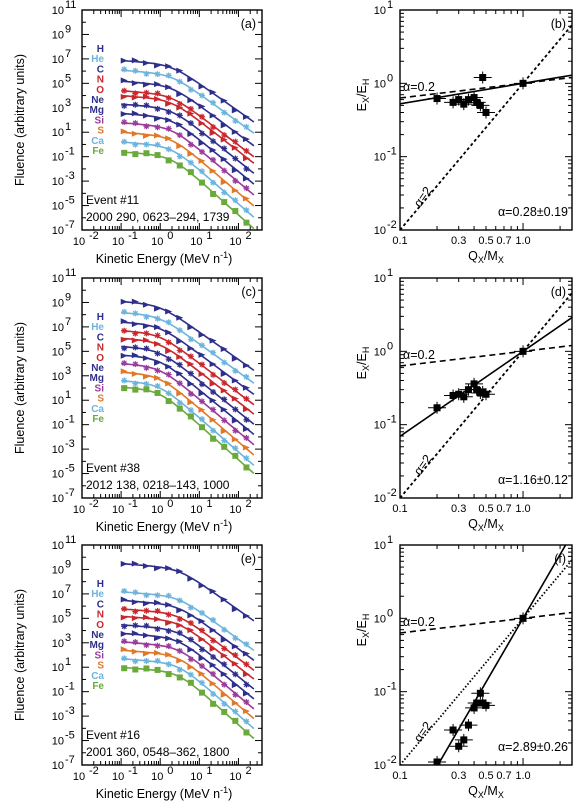 The width and height of the screenshot is (578, 808). Describe the element at coordinates (20, 388) in the screenshot. I see `y-axis-label: Fluence (arbitrary units)` at that location.